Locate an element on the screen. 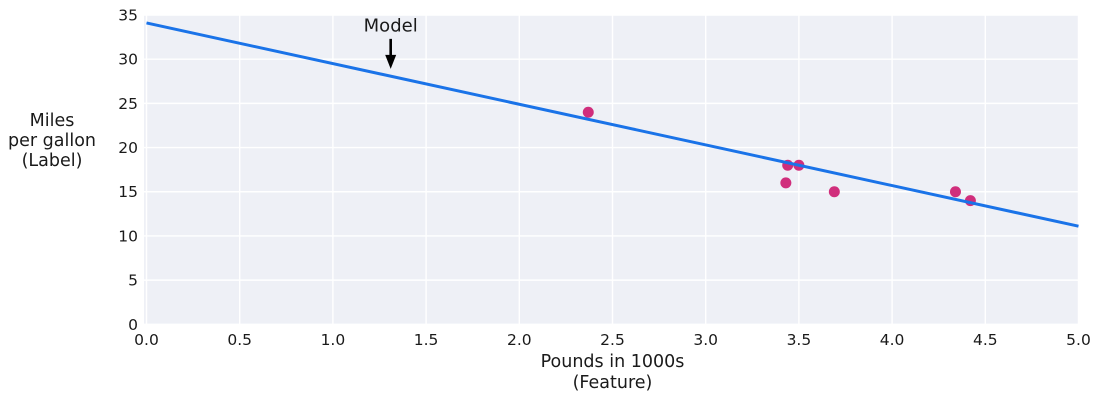 The width and height of the screenshot is (1099, 401). y-tick-label: 20 is located at coordinates (128, 148).